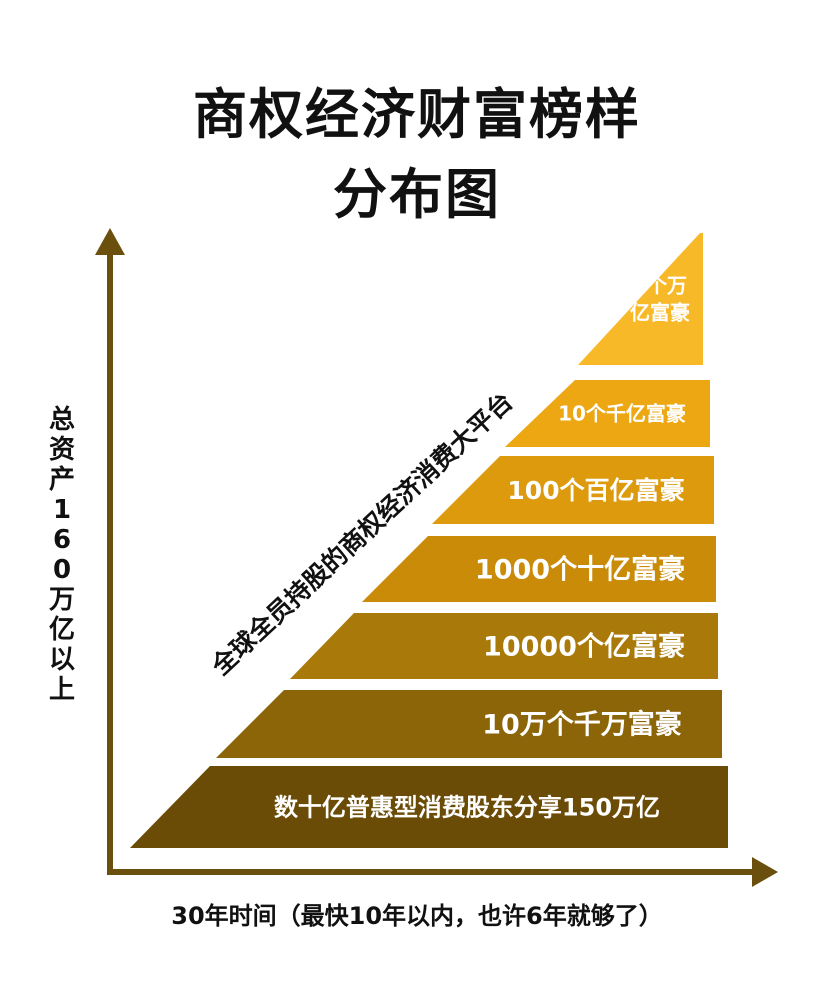 This screenshot has width=834, height=984. Describe the element at coordinates (62, 450) in the screenshot. I see `y-axis-label-char: 资` at that location.